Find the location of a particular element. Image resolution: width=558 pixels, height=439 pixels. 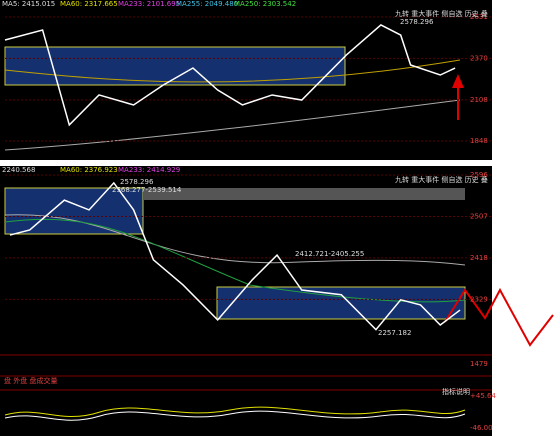

y-tick-label: 2507 is located at coordinates (479, 216).